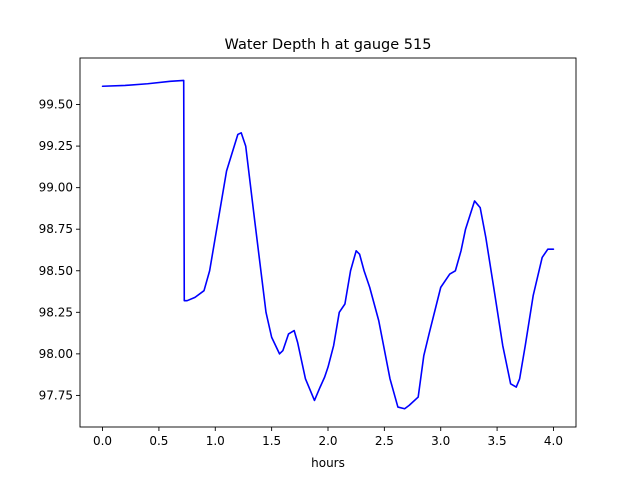  Describe the element at coordinates (56, 395) in the screenshot. I see `y-tick-label: 97.75` at that location.